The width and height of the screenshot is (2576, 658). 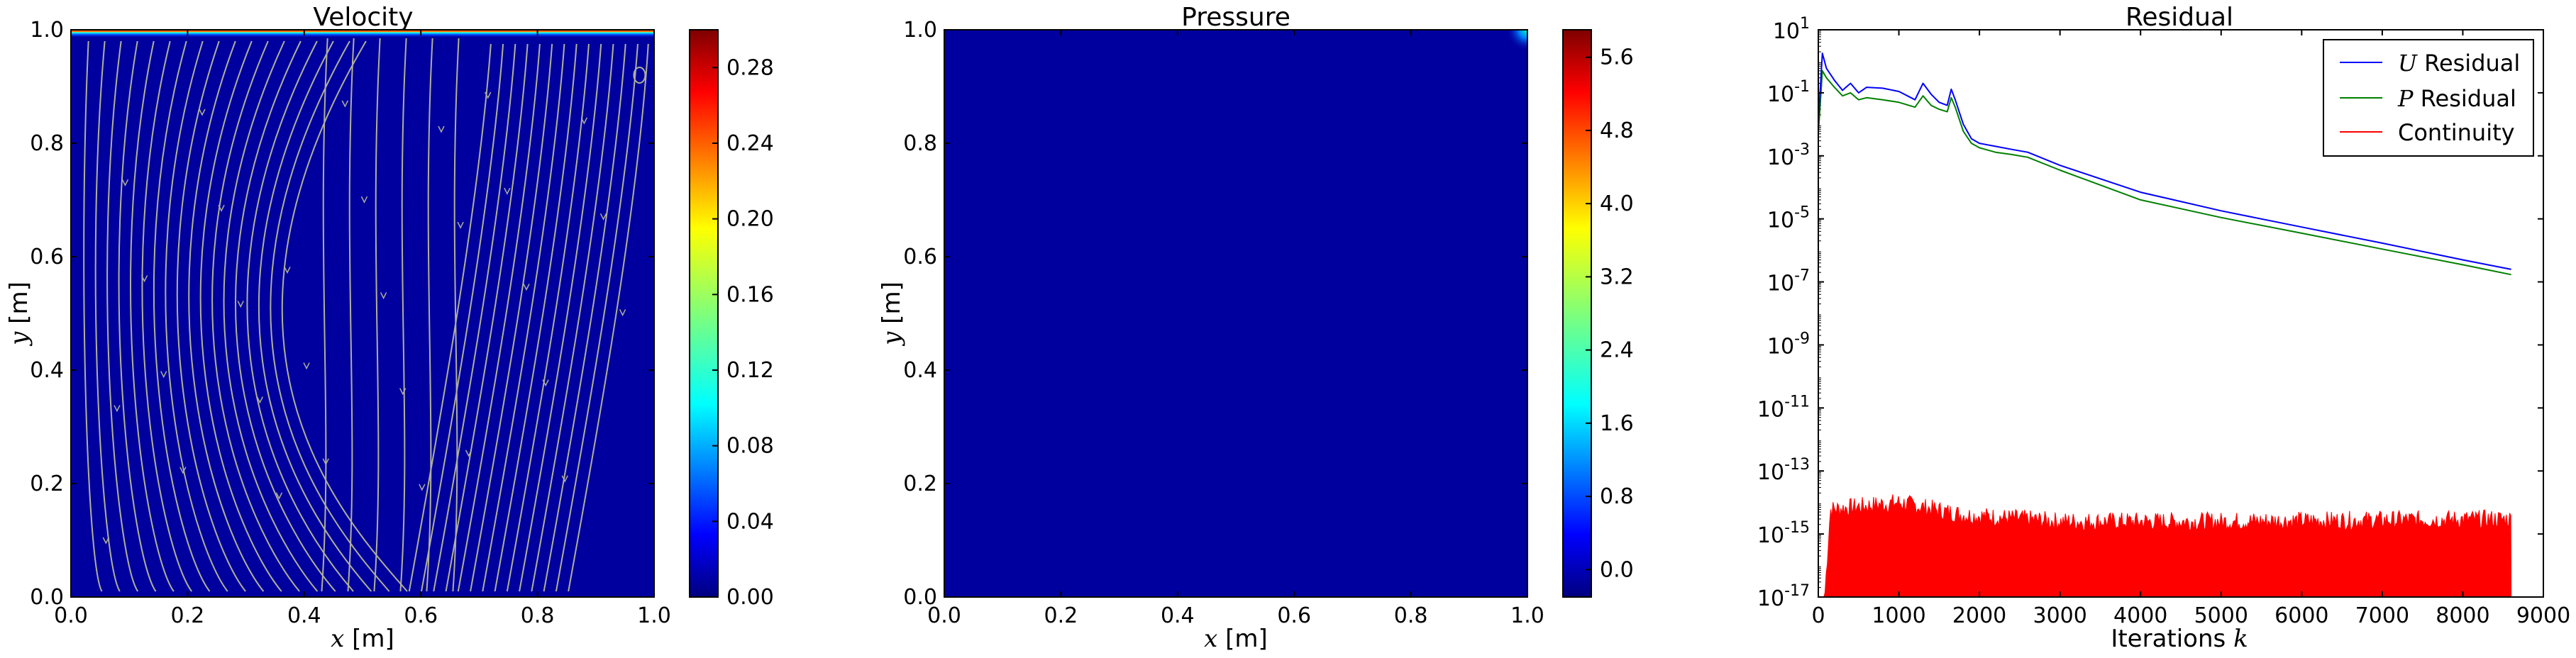 What do you see at coordinates (337, 639) in the screenshot?
I see `velocity-x-axis-var: x` at bounding box center [337, 639].